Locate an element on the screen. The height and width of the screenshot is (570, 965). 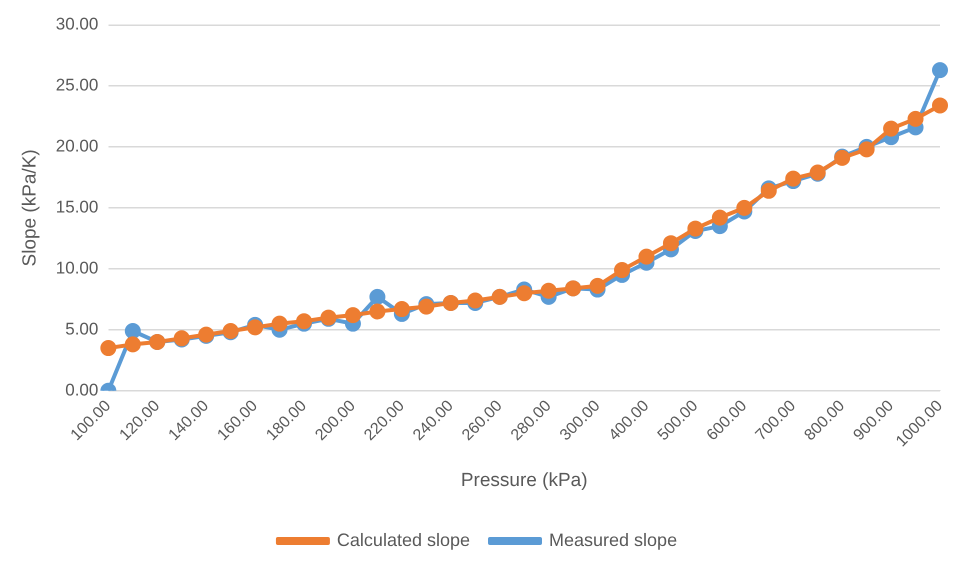
y-tick-label: 10.00 is located at coordinates (77, 268).